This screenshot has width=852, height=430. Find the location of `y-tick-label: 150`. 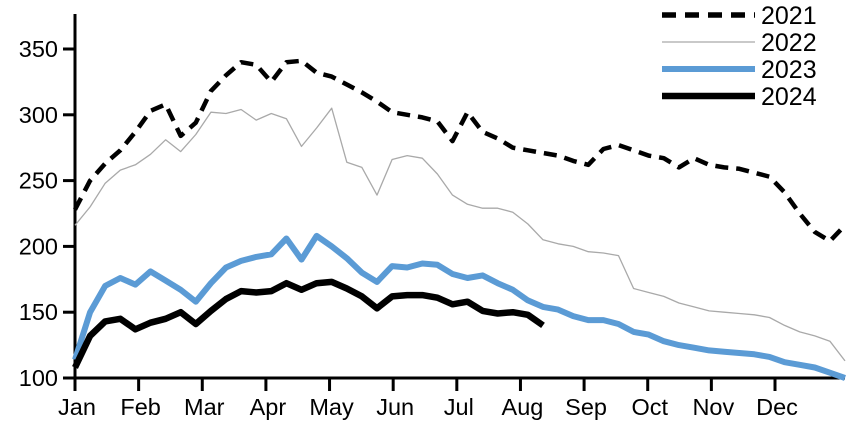

y-tick-label: 150 is located at coordinates (38, 312).